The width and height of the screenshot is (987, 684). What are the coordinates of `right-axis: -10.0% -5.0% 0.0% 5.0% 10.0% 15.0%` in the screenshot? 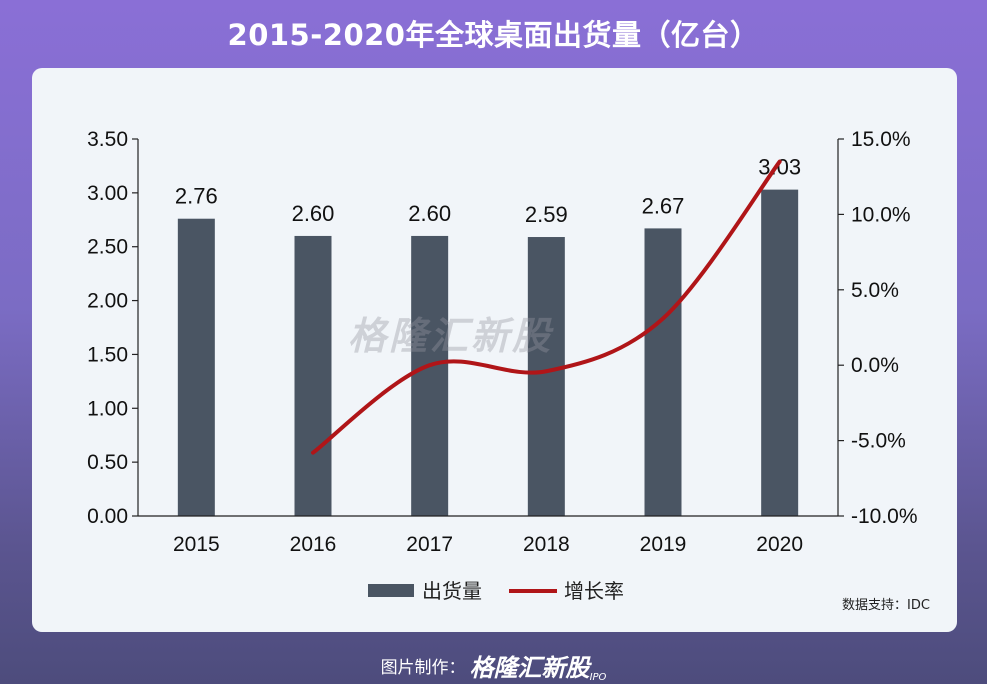 It's located at (877, 328).